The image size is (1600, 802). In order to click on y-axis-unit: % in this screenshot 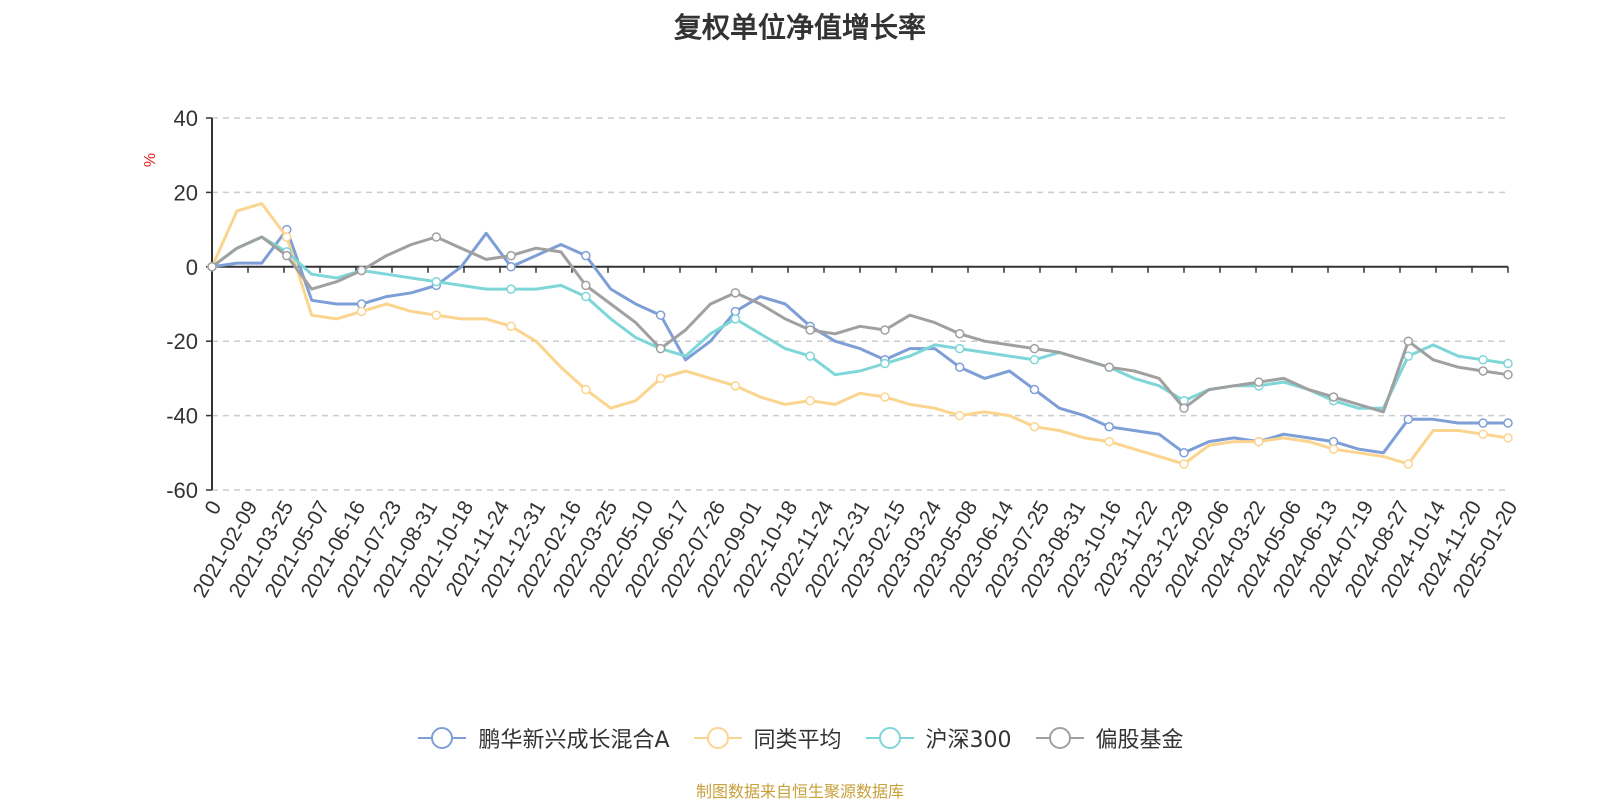, I will do `click(150, 160)`.